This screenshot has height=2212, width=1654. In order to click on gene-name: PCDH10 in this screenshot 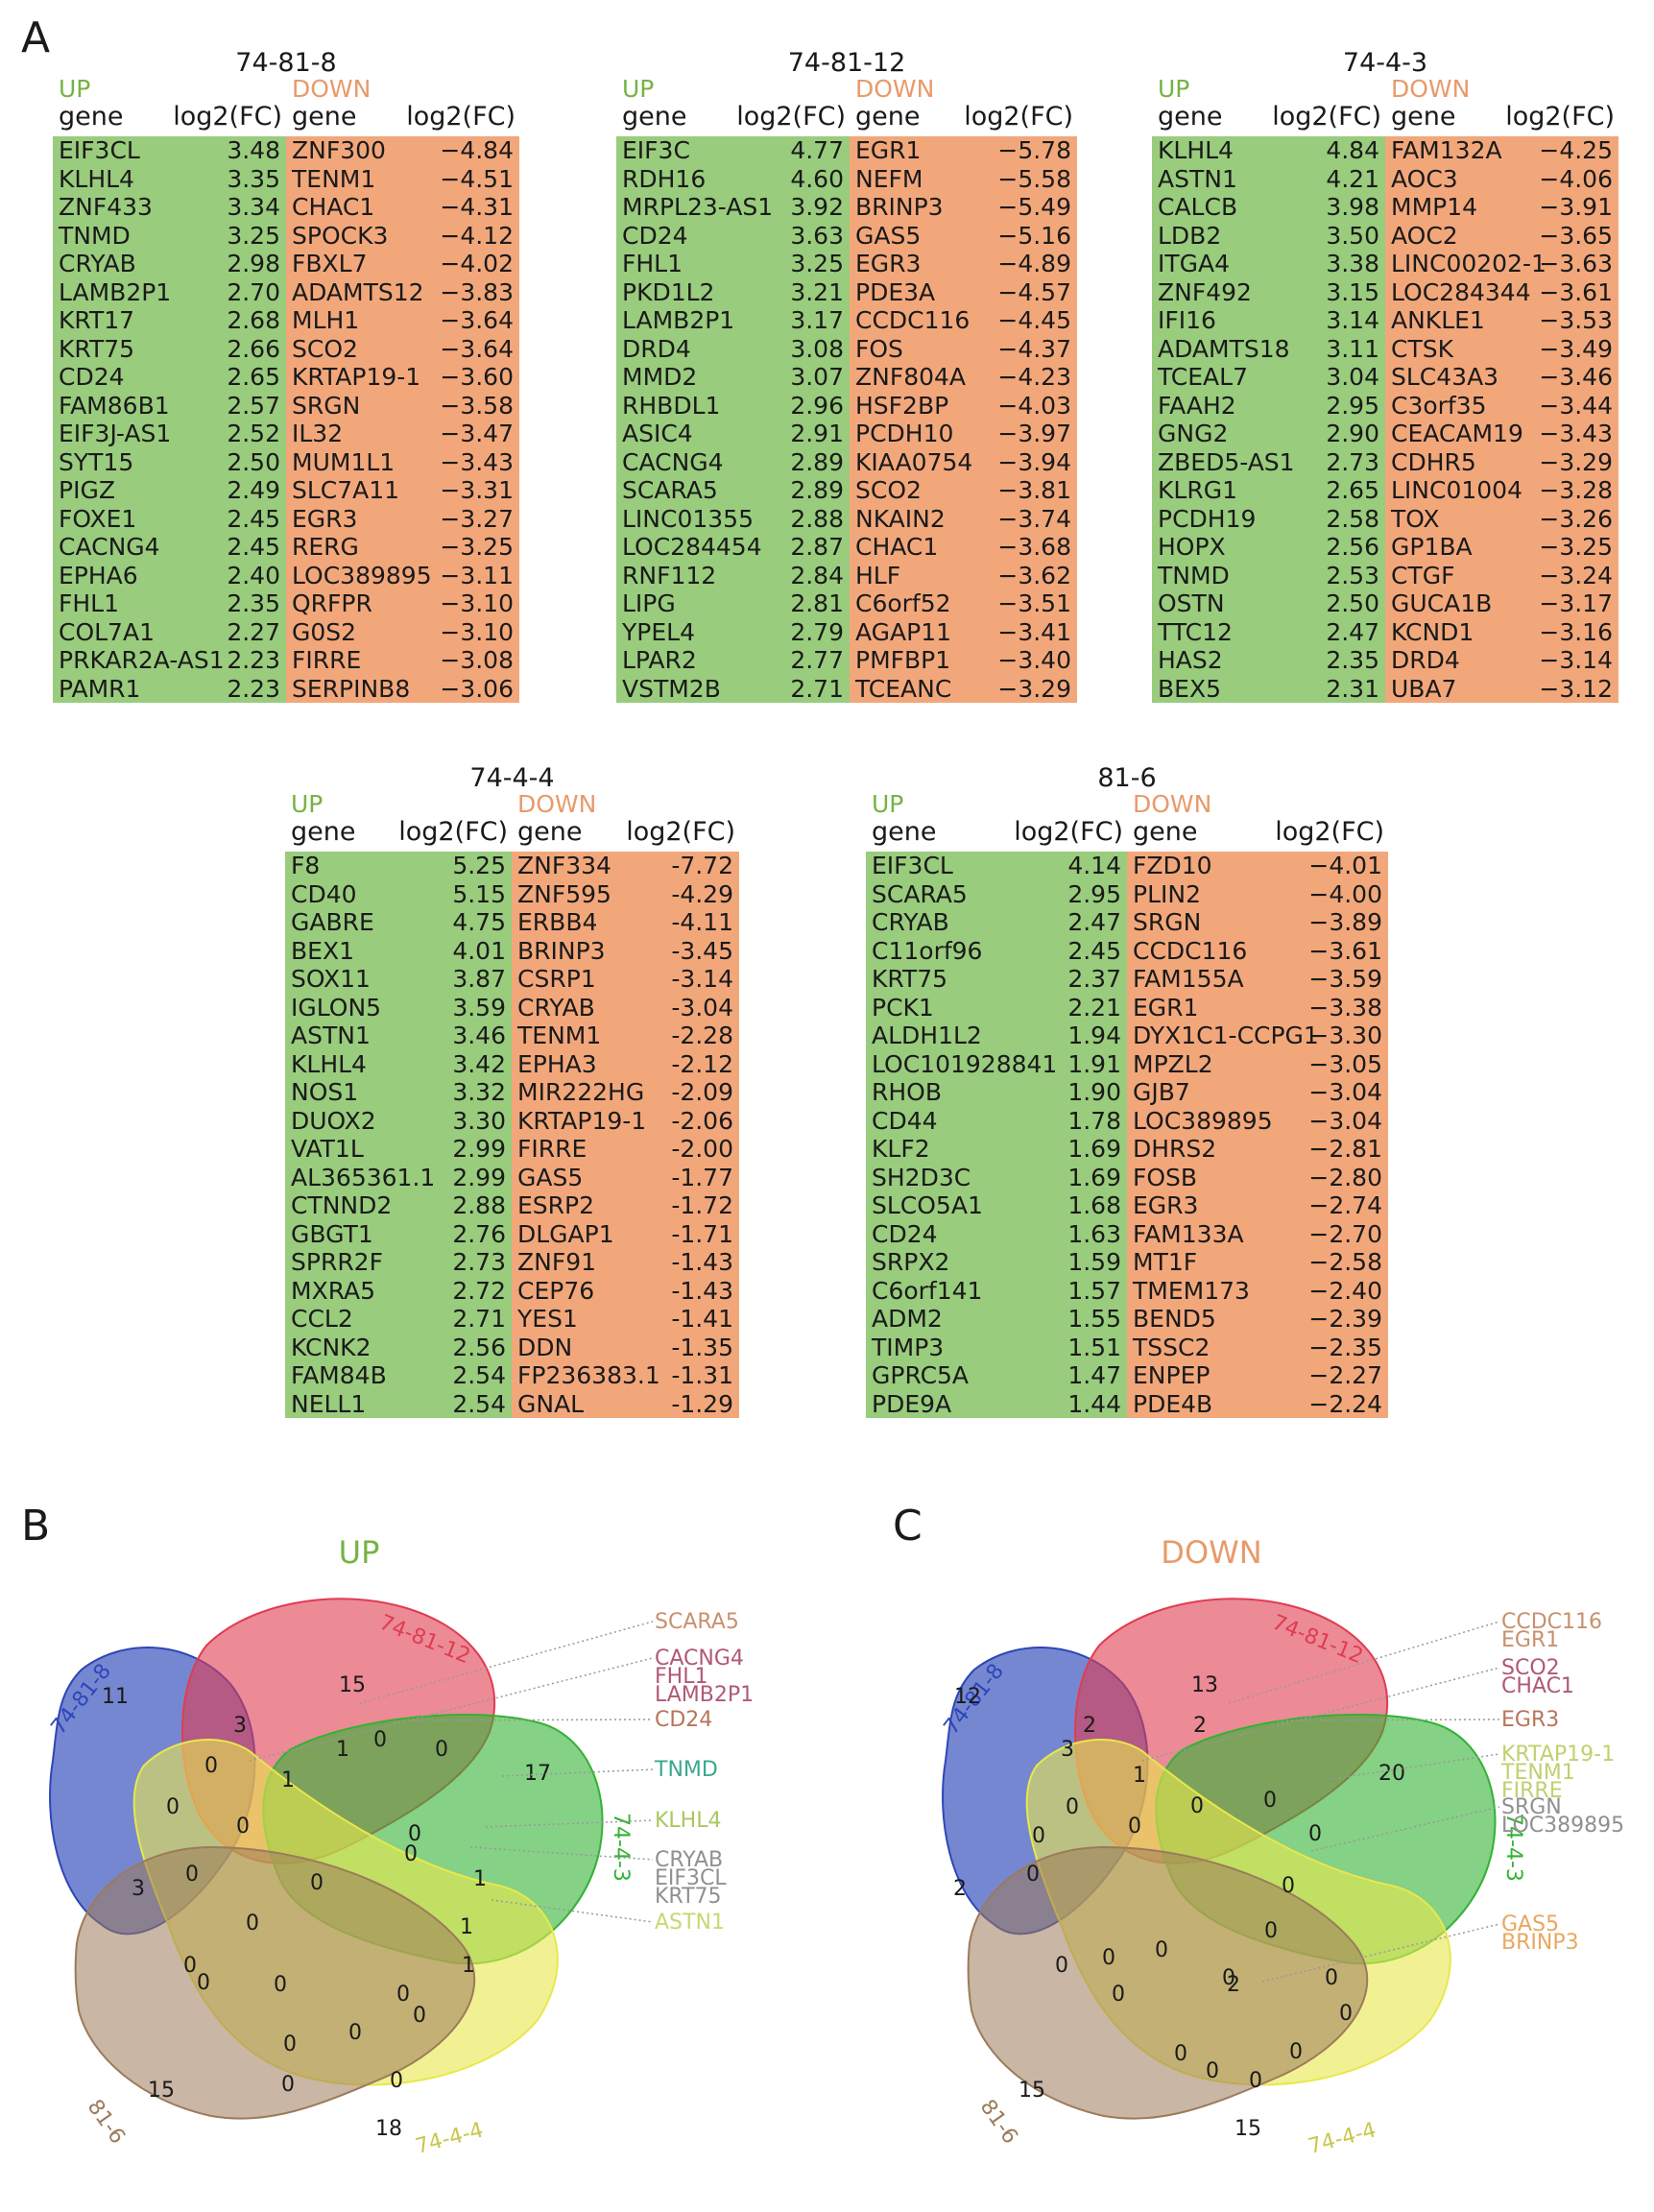, I will do `click(904, 433)`.